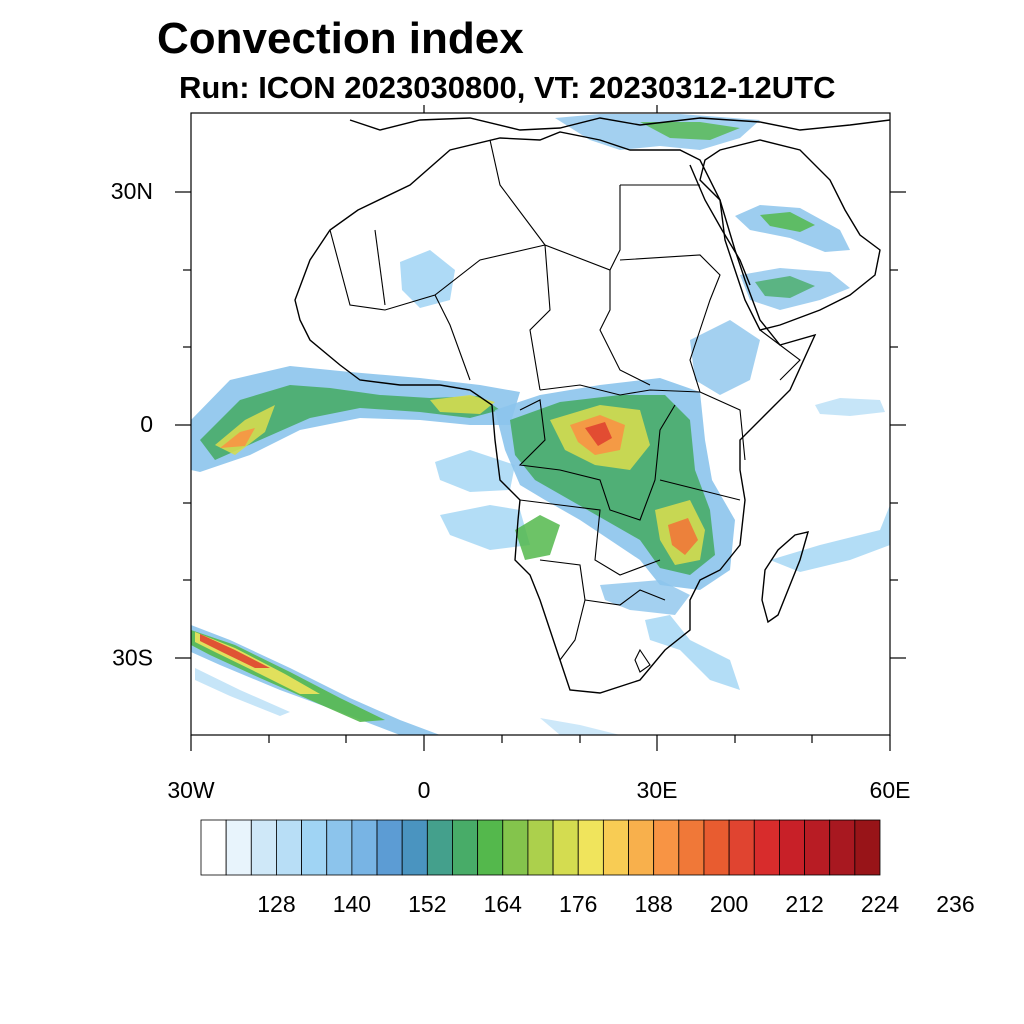 Image resolution: width=1024 pixels, height=1024 pixels. What do you see at coordinates (132, 657) in the screenshot?
I see `lat-label: 30S` at bounding box center [132, 657].